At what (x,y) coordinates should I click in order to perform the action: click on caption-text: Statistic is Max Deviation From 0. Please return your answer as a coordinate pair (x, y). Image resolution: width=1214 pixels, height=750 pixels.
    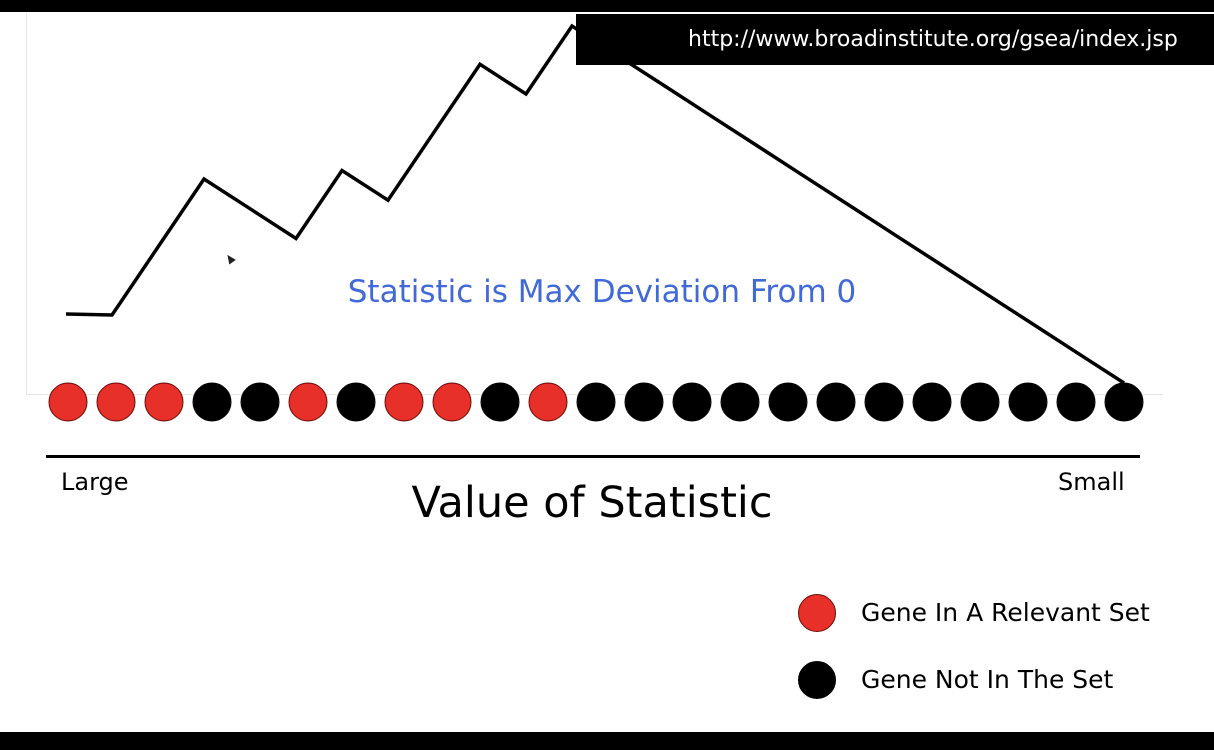
    Looking at the image, I should click on (602, 292).